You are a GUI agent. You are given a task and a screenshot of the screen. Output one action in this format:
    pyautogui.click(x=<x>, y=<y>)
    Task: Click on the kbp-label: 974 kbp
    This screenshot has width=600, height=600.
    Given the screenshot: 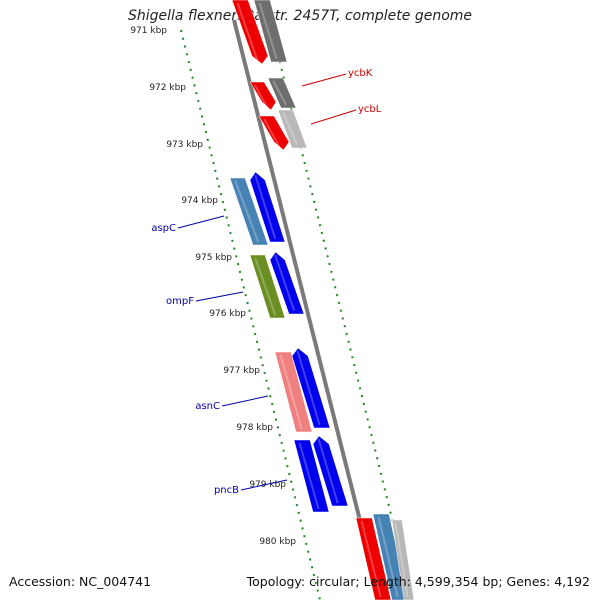 What is the action you would take?
    pyautogui.click(x=199, y=201)
    